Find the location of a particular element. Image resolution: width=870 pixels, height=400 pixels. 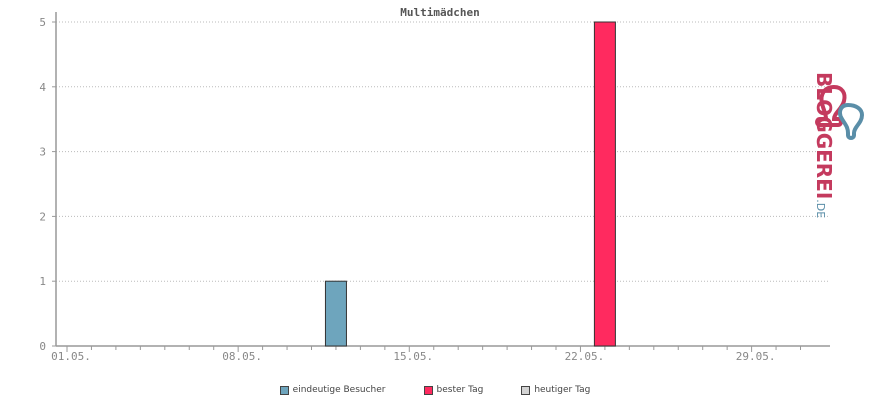

chart-title: Multimädchen is located at coordinates (439, 12).